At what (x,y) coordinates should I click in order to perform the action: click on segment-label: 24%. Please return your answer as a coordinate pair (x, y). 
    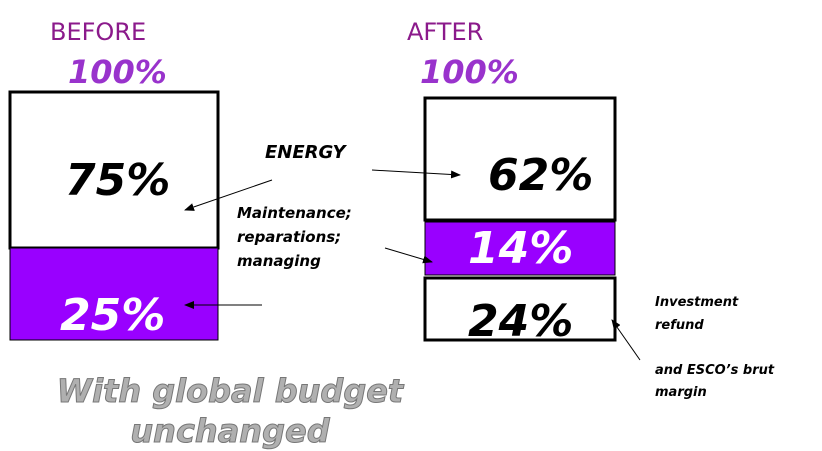
    Looking at the image, I should click on (520, 321).